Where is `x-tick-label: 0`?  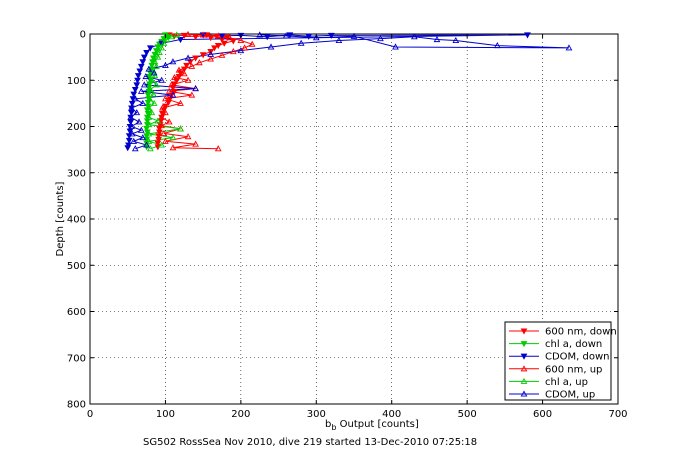 x-tick-label: 0 is located at coordinates (90, 414).